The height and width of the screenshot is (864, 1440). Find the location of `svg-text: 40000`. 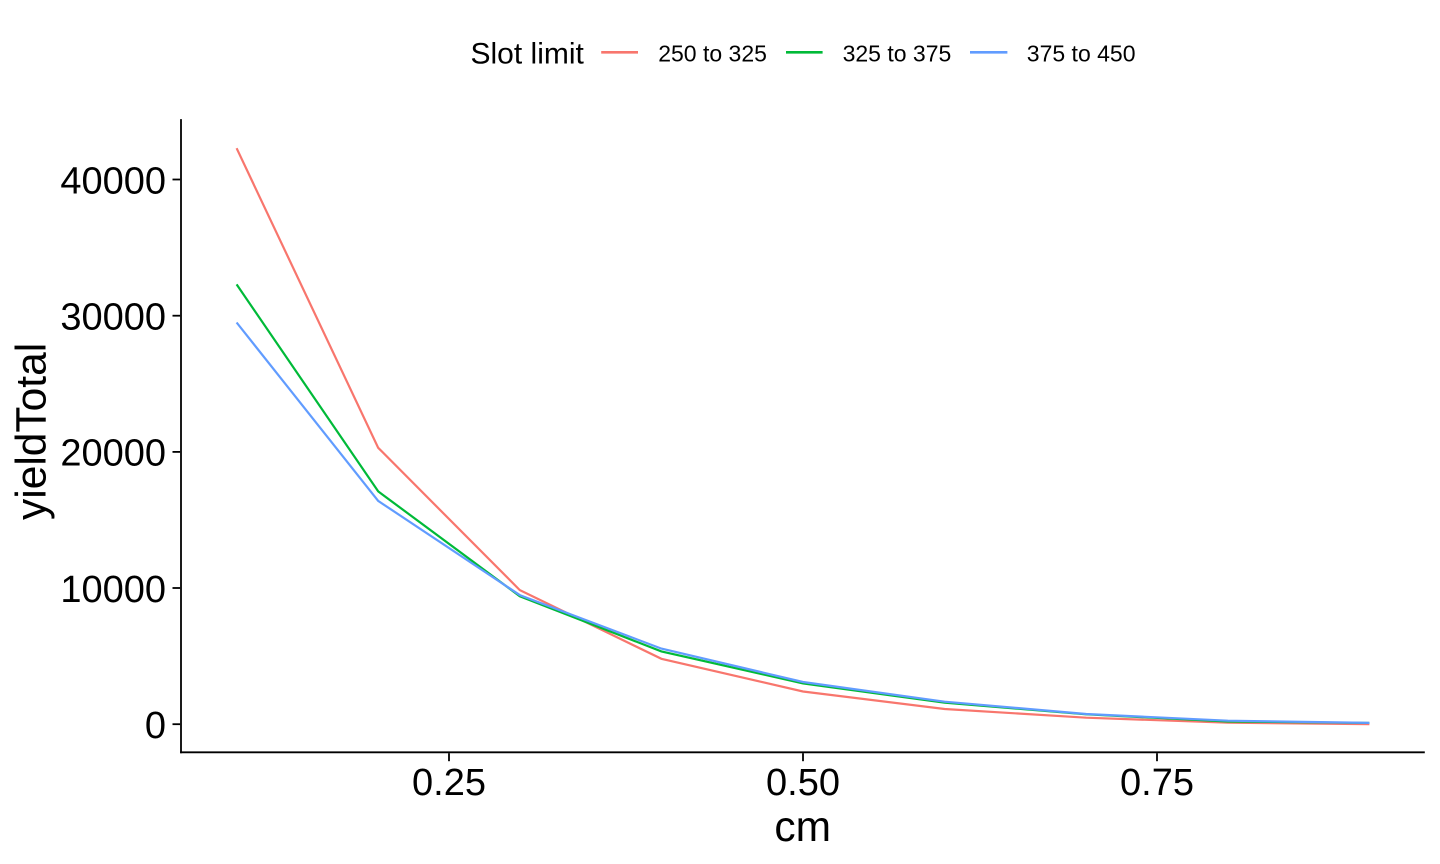

svg-text: 40000 is located at coordinates (113, 181).